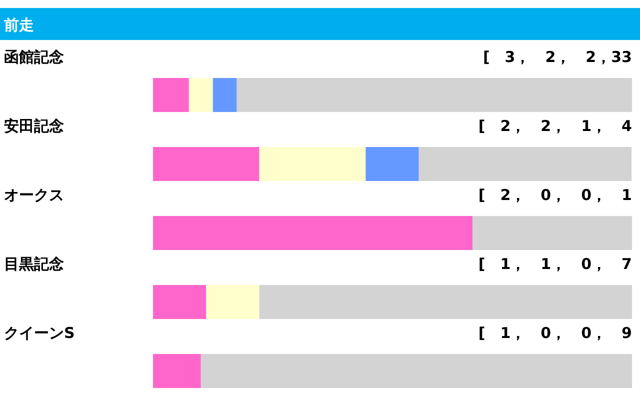 This screenshot has width=640, height=400. What do you see at coordinates (18, 25) in the screenshot?
I see `text: 前走` at bounding box center [18, 25].